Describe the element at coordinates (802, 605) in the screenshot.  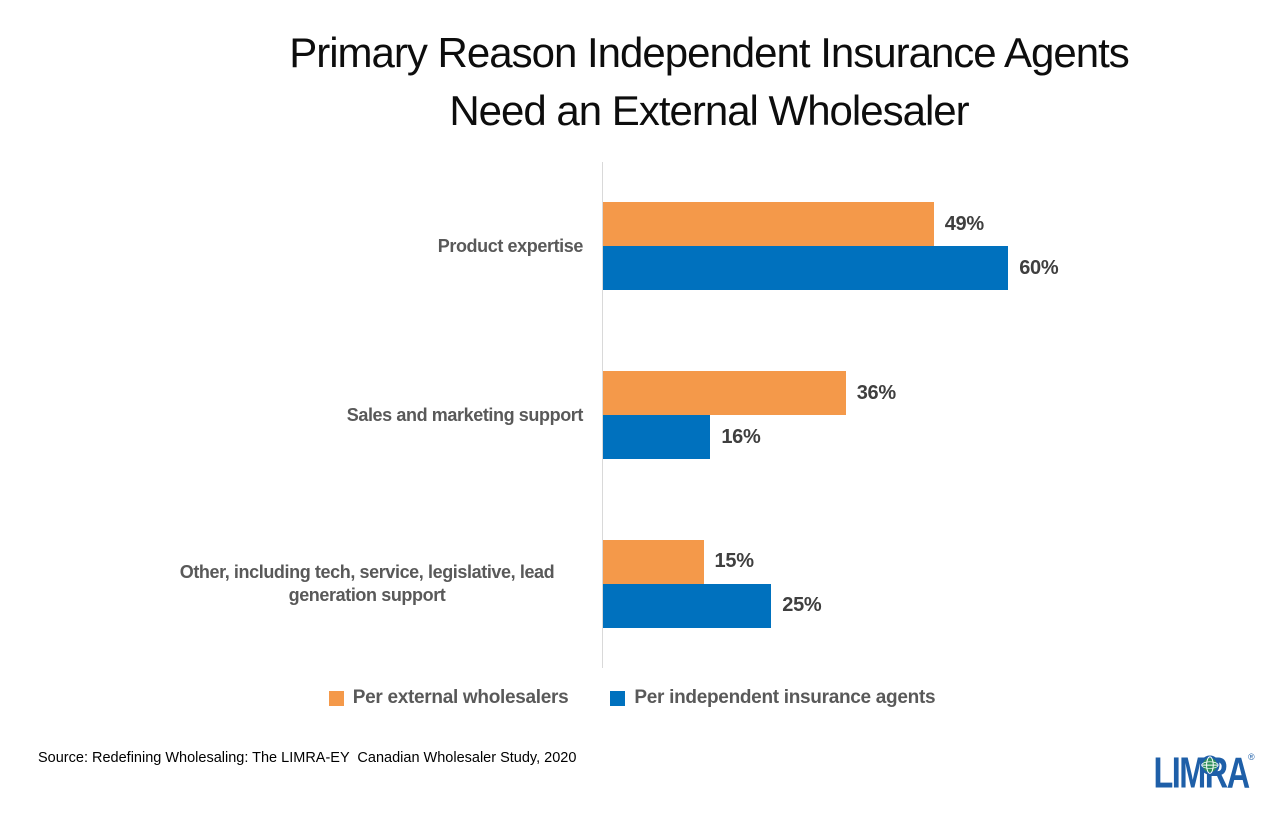
I see `value-label: 25%` at that location.